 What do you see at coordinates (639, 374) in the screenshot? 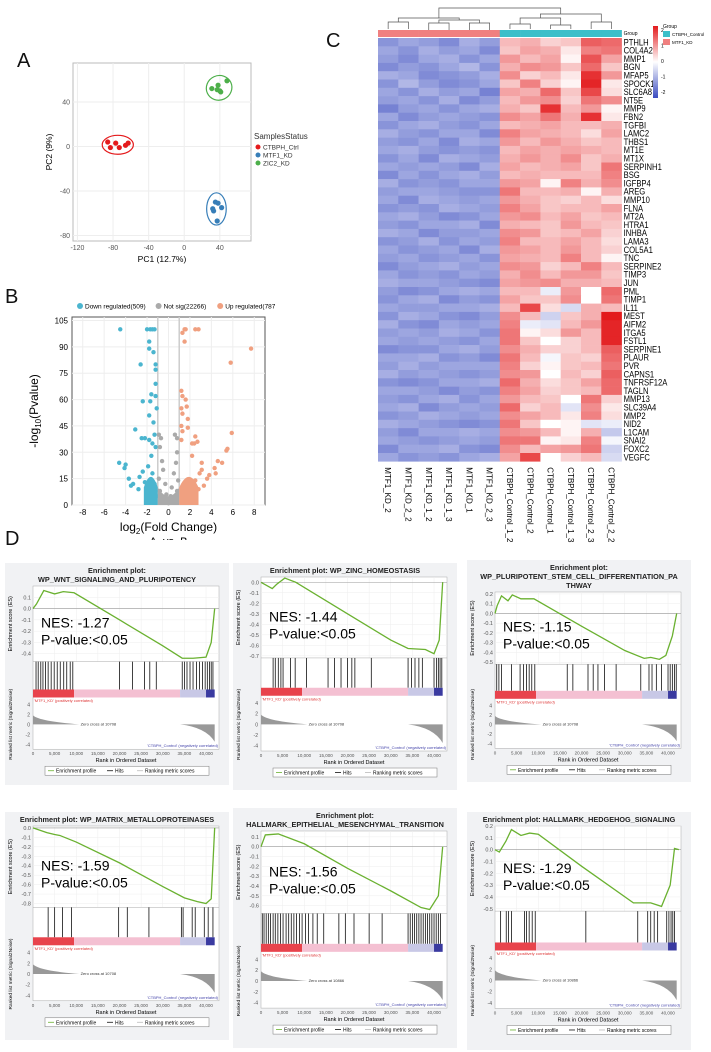
I see `row-label: CAPNS1` at bounding box center [639, 374].